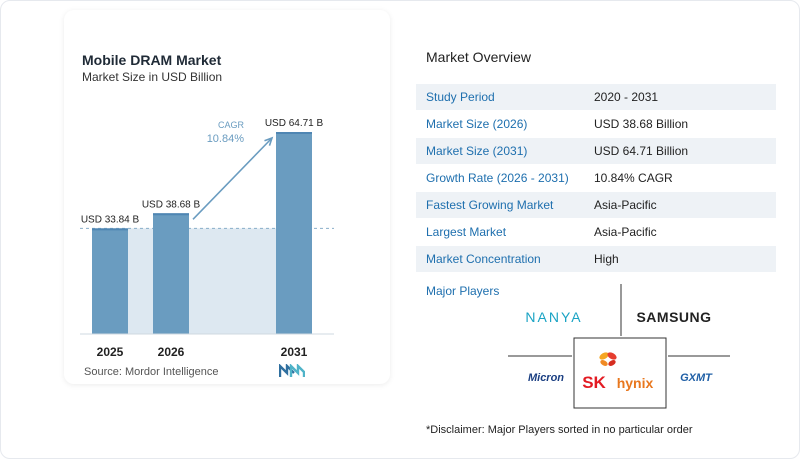 Image resolution: width=800 pixels, height=459 pixels. What do you see at coordinates (171, 352) in the screenshot?
I see `x-tick-label: 2026` at bounding box center [171, 352].